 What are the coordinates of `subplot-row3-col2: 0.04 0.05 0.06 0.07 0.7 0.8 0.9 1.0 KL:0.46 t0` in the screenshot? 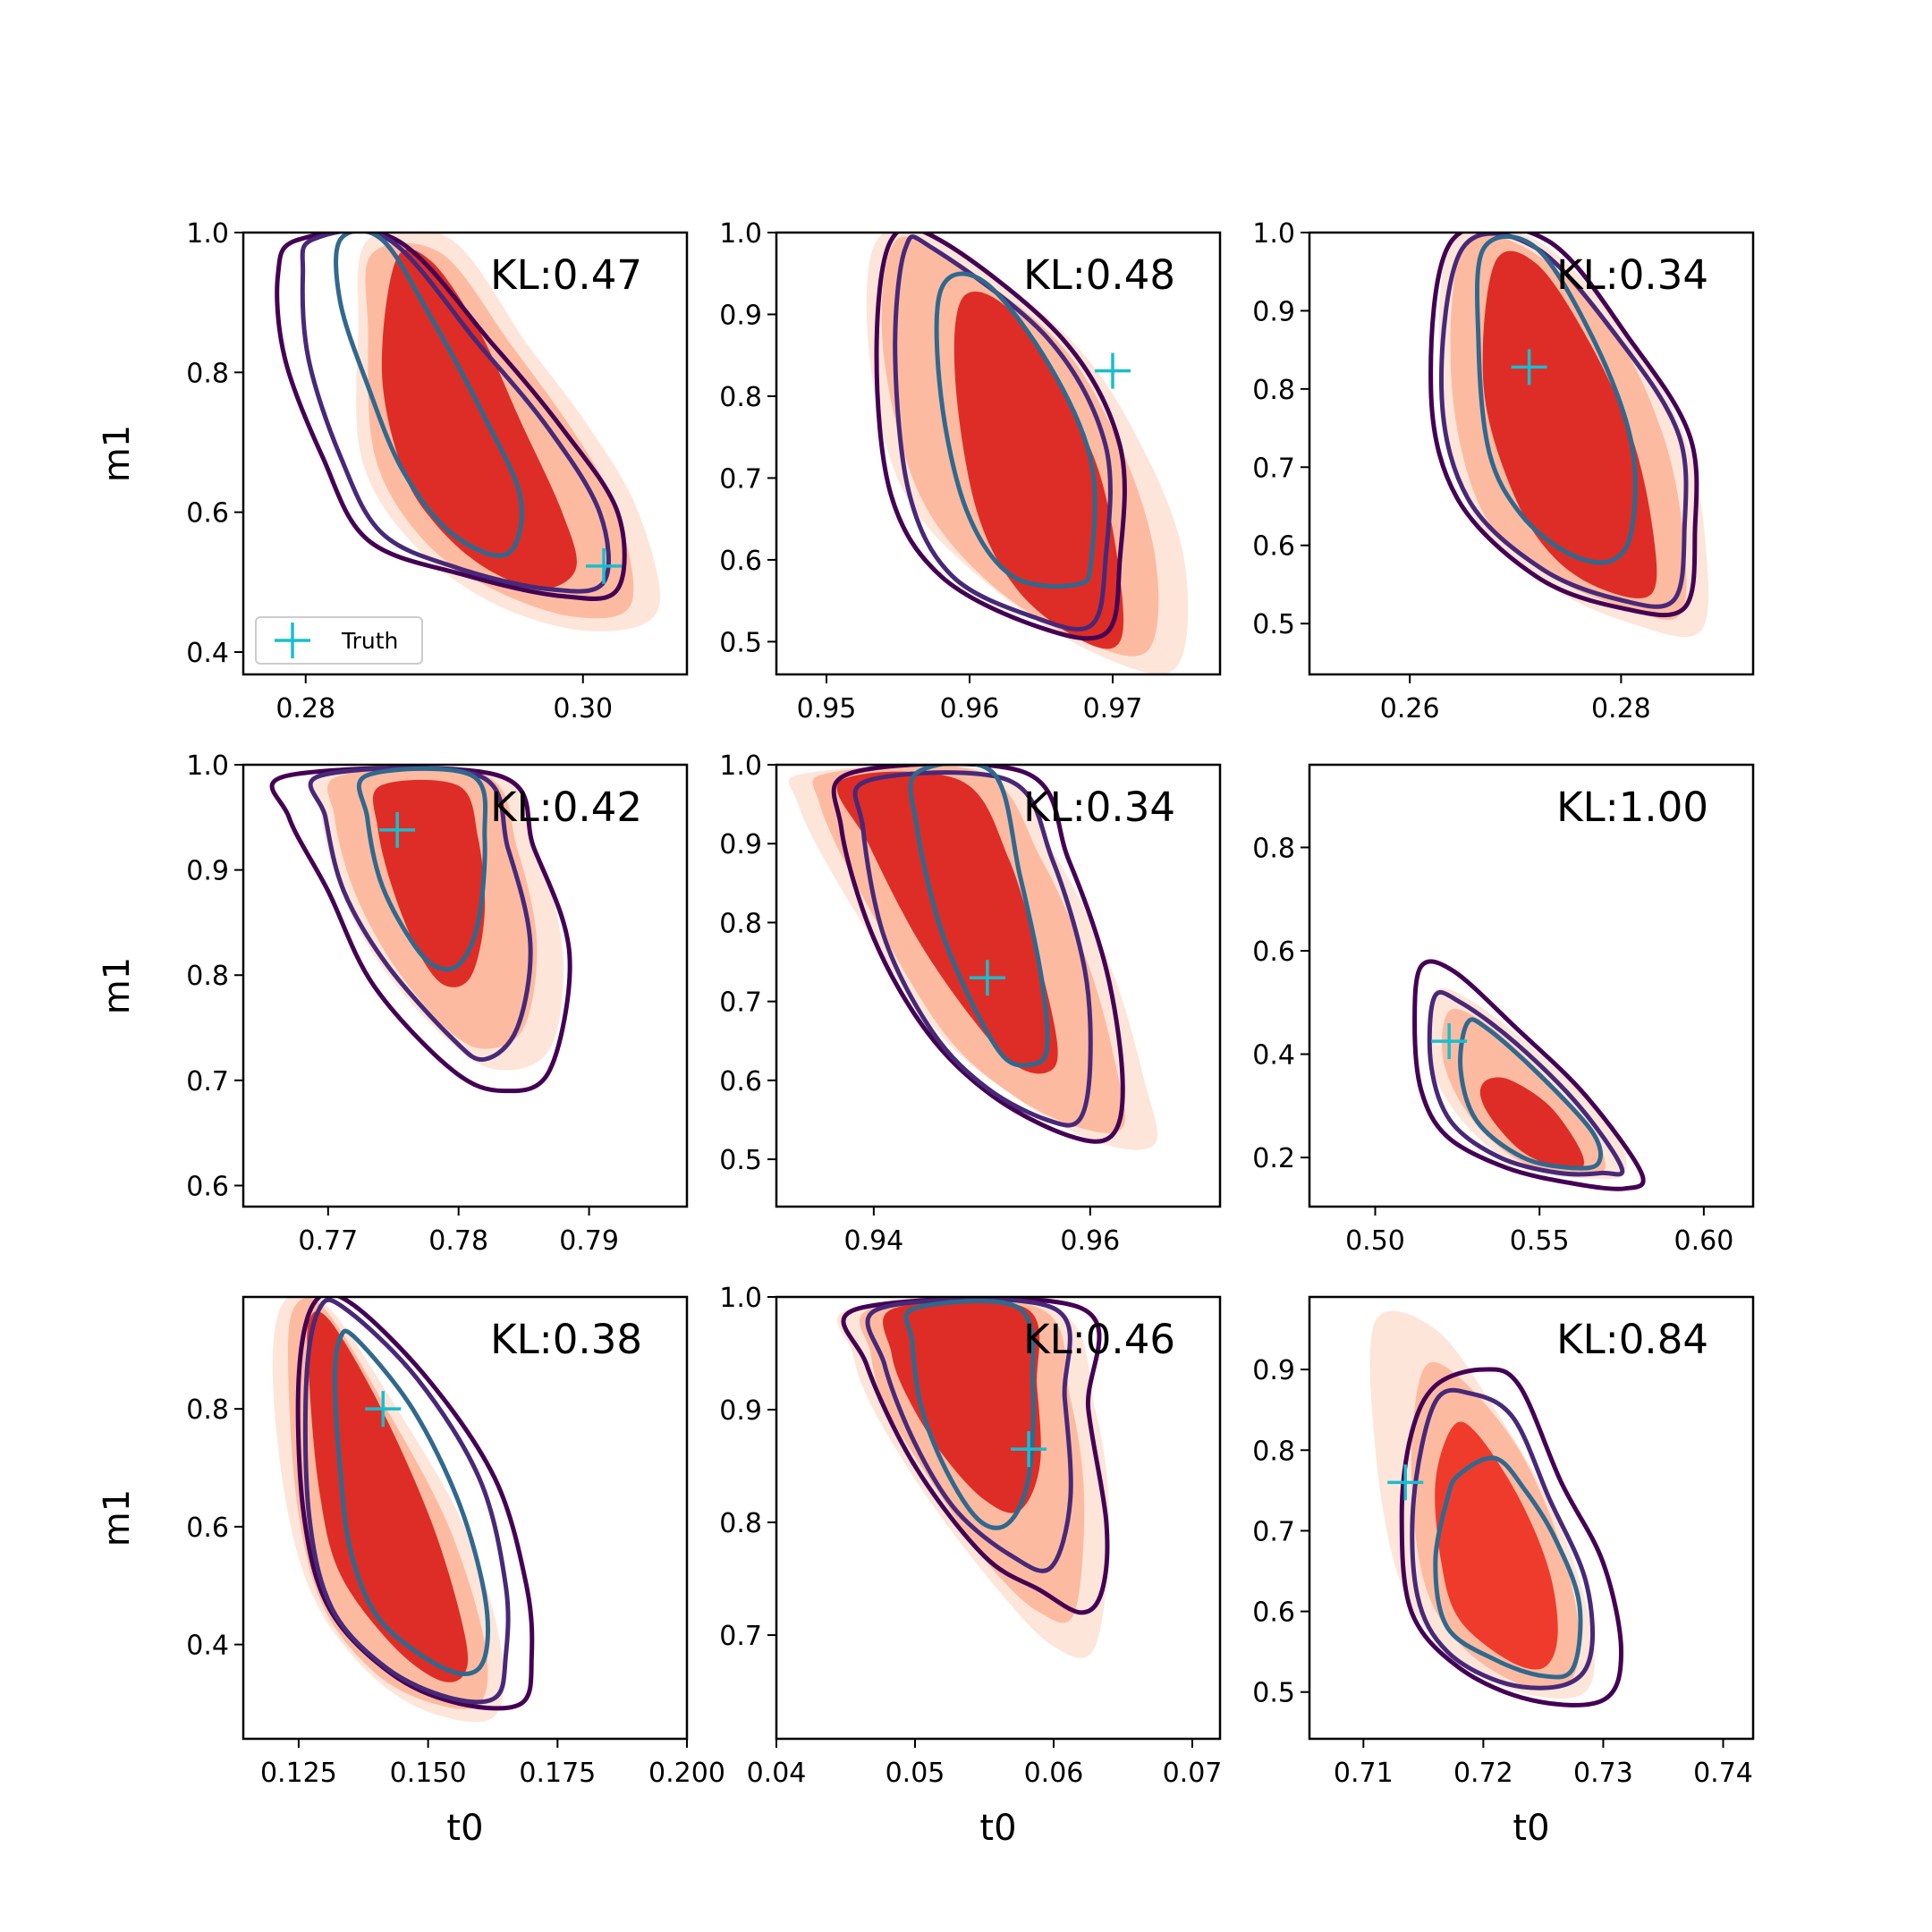 It's located at (970, 1566).